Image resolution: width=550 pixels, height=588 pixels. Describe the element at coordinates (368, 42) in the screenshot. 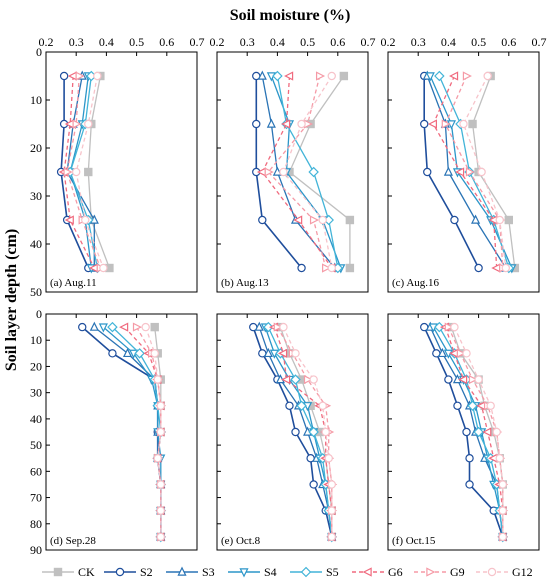

I see `x-tick-label: 0.7` at that location.